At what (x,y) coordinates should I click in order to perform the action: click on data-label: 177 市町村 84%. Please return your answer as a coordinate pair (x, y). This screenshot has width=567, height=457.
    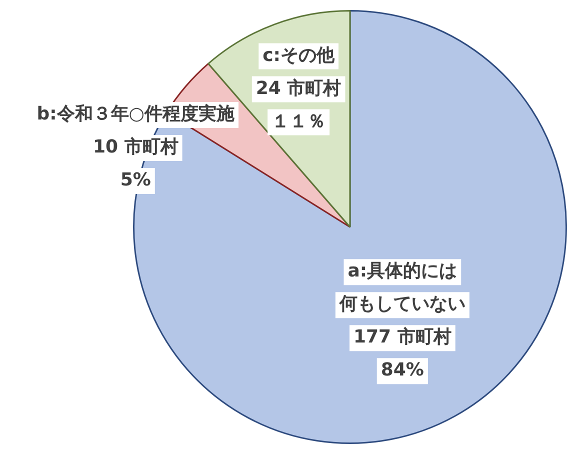
    Looking at the image, I should click on (403, 353).